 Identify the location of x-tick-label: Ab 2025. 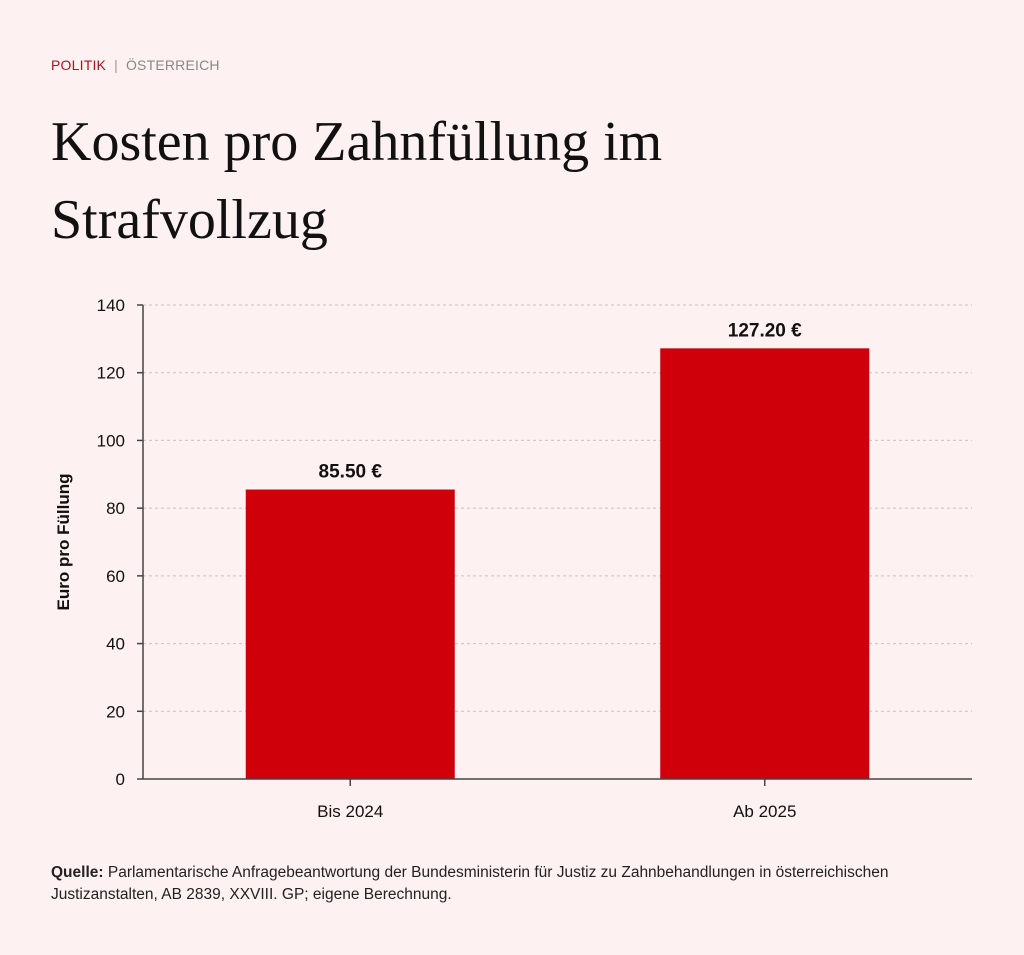
(764, 811).